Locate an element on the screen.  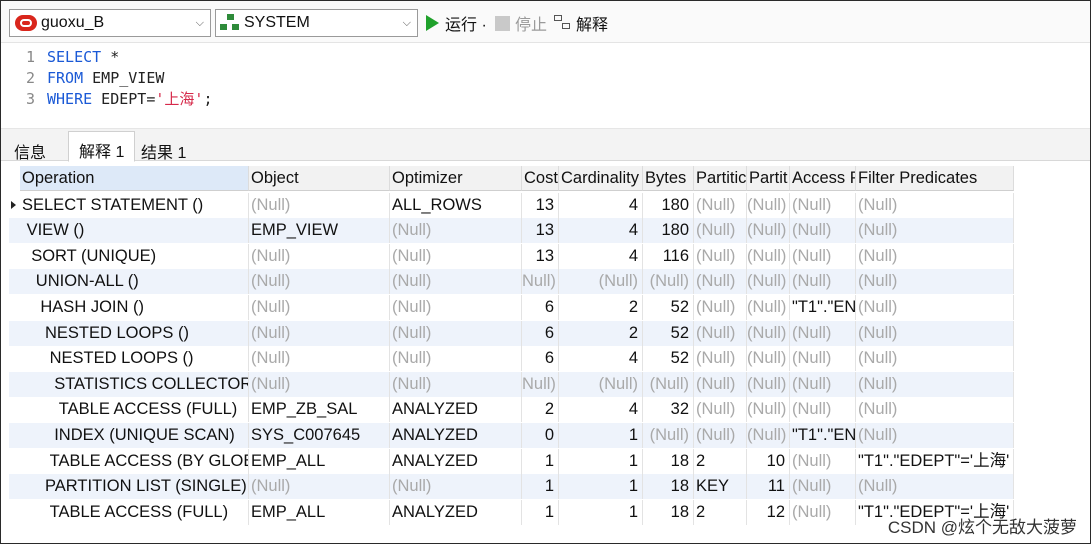
code-token: EMP_VIEW is located at coordinates (124, 77).